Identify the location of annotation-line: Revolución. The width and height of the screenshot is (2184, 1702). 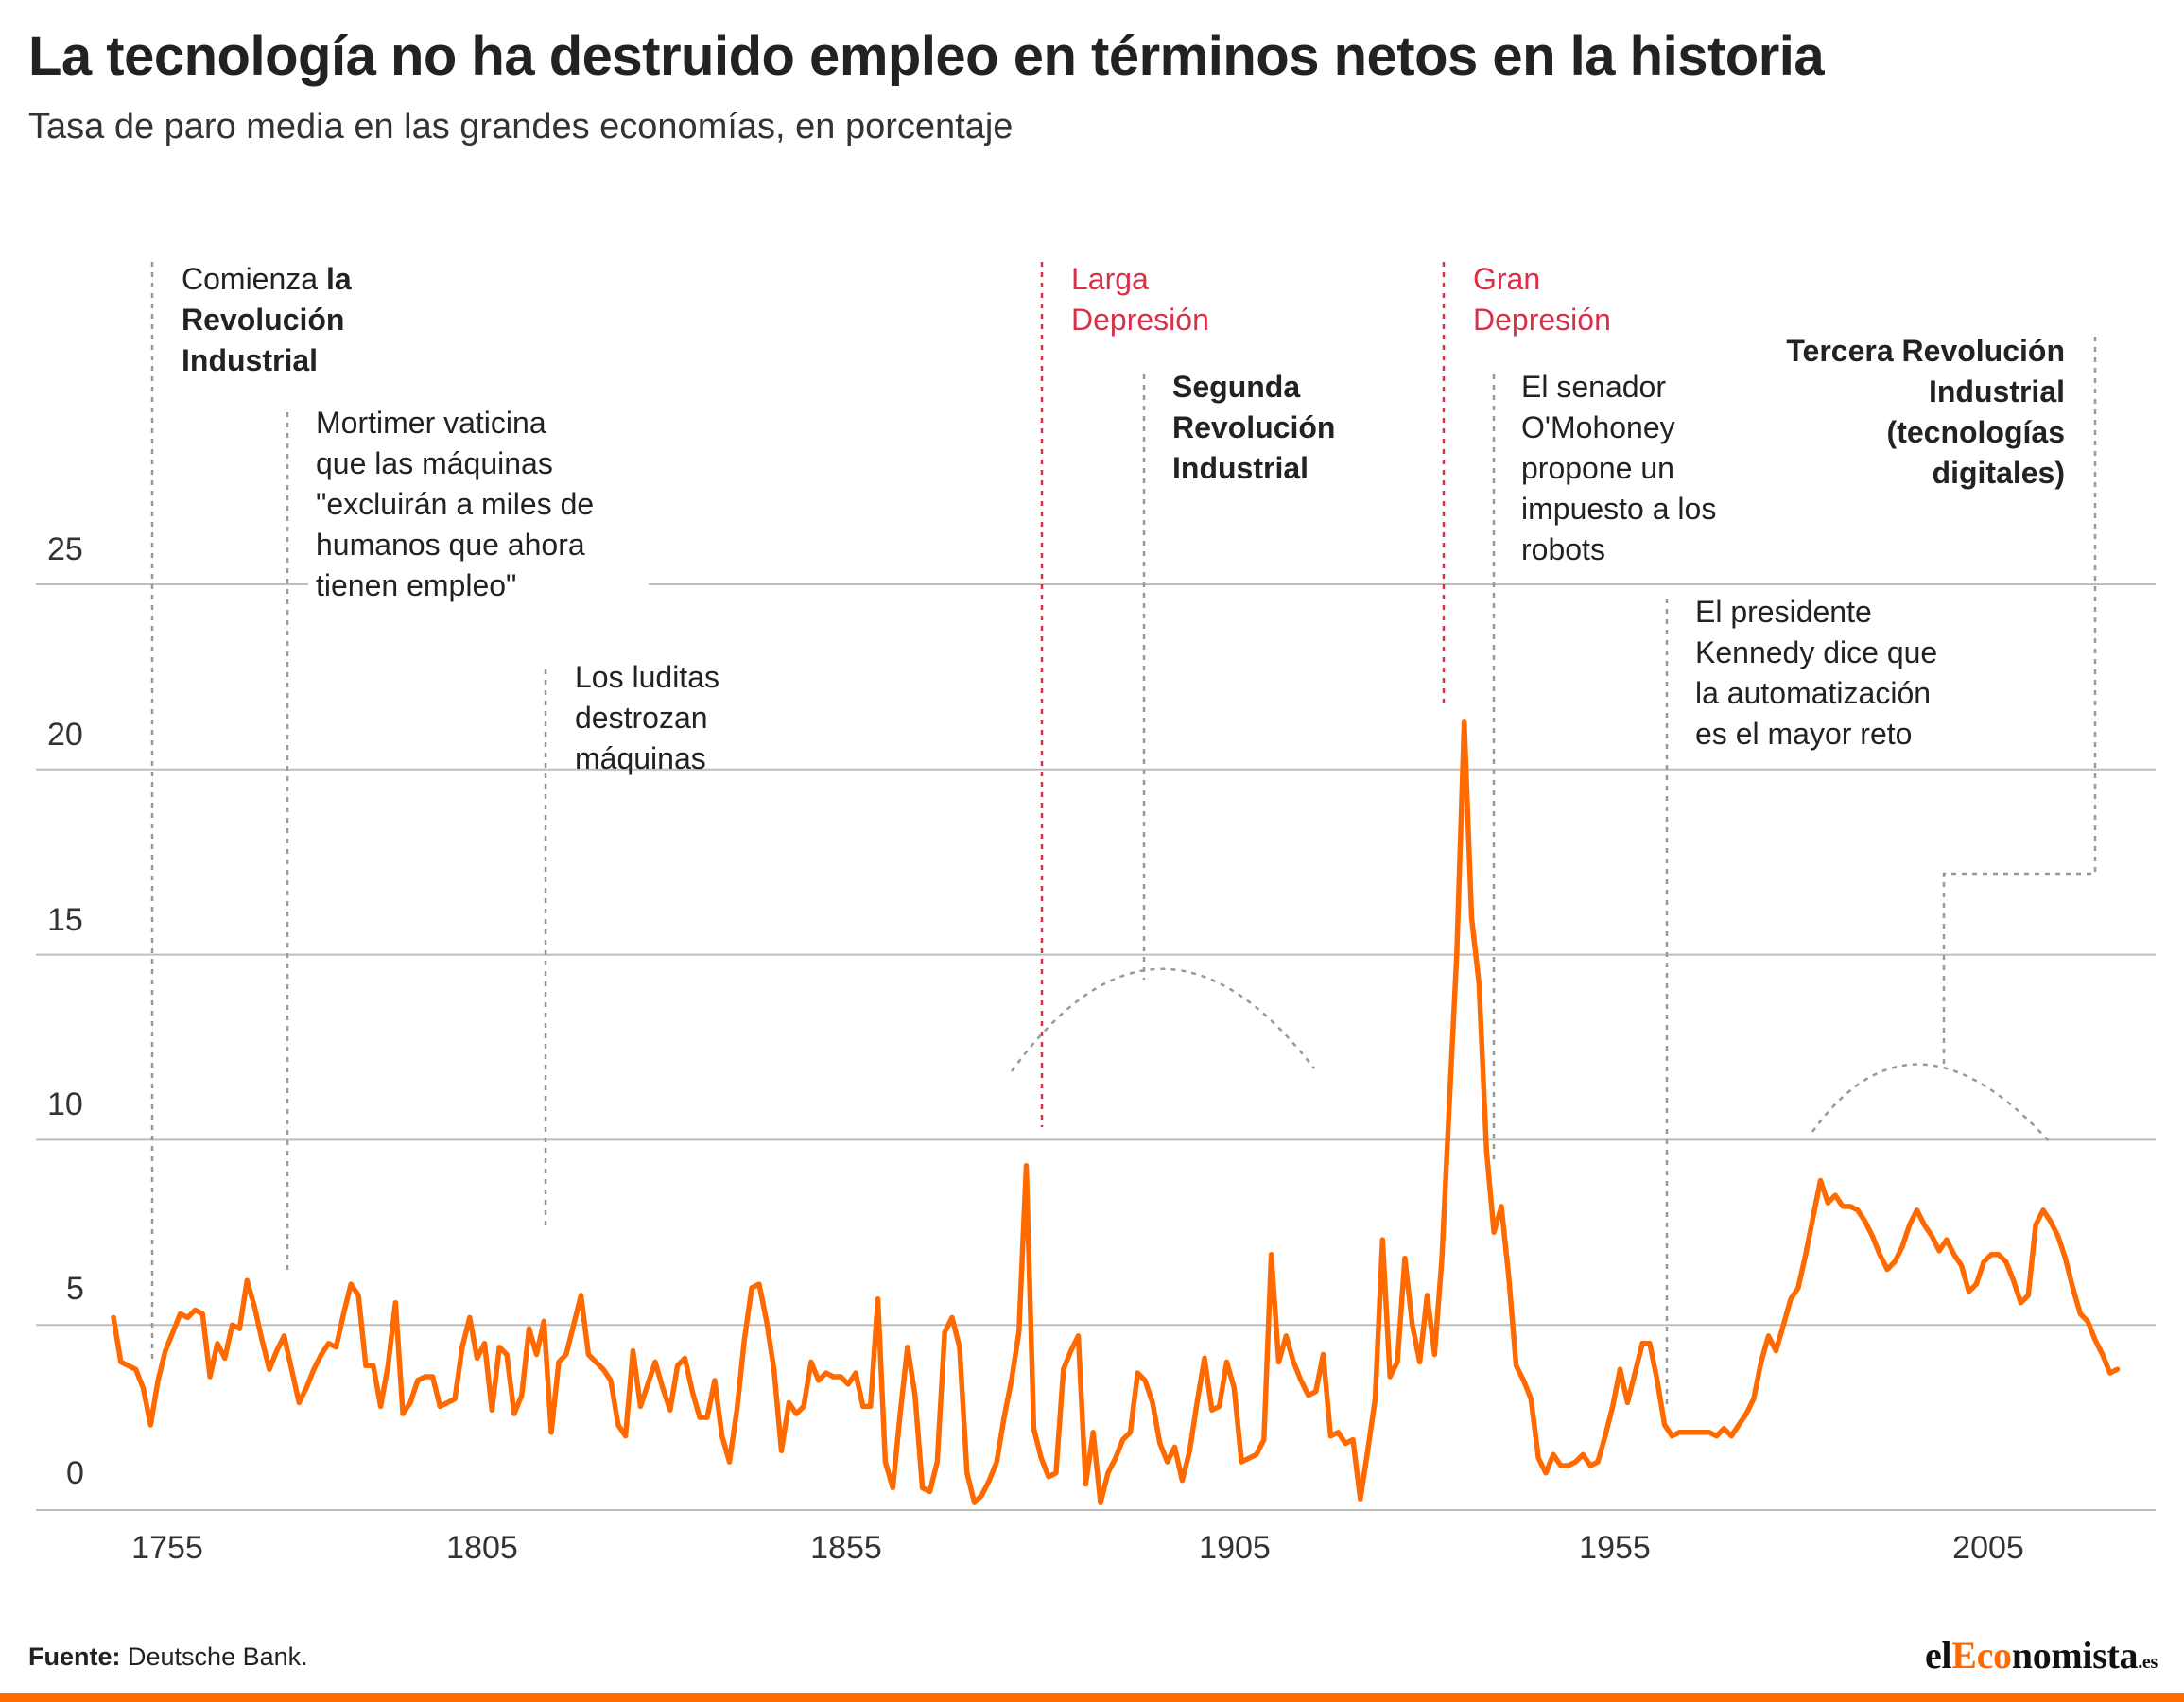
(1253, 427).